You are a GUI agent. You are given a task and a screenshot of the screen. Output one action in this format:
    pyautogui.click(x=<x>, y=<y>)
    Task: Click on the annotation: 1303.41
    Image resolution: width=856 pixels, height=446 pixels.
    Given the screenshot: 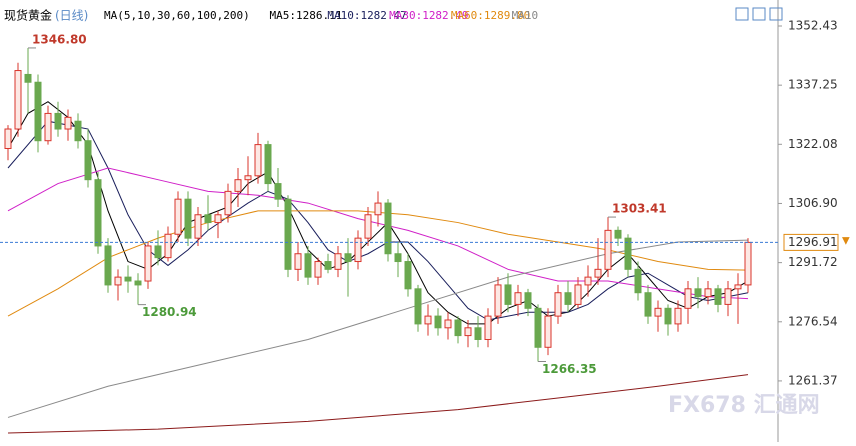 What is the action you would take?
    pyautogui.click(x=639, y=209)
    